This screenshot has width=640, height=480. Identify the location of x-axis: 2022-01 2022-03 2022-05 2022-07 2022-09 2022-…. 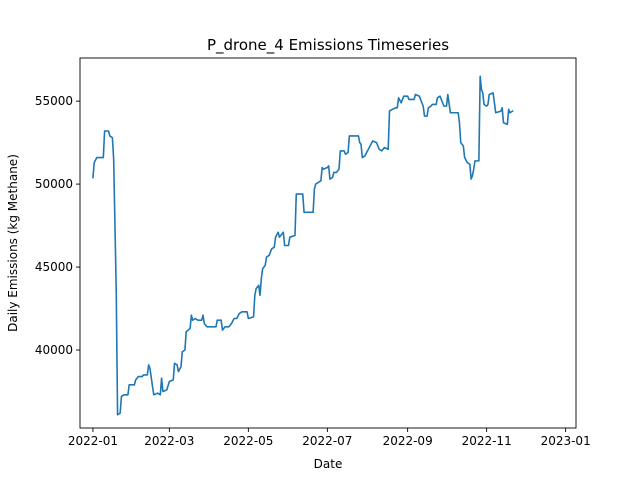
(329, 438).